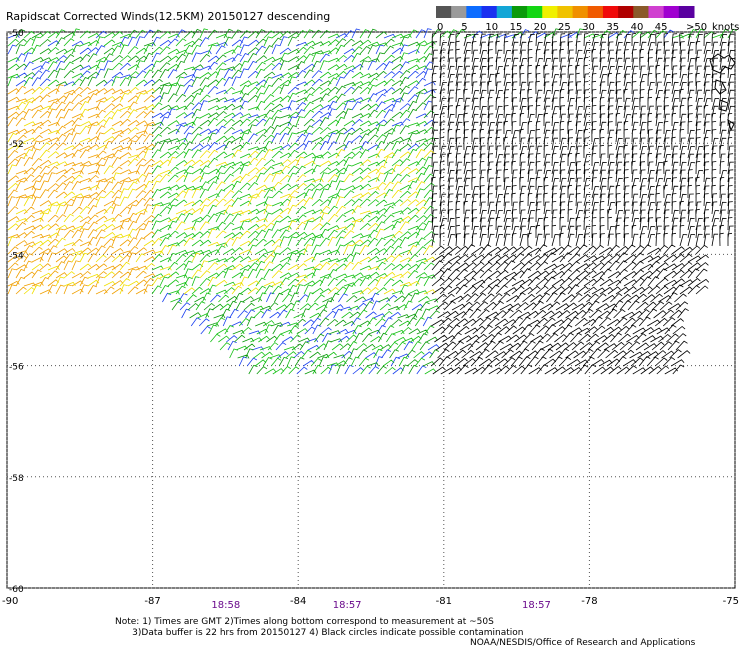 The height and width of the screenshot is (650, 740). What do you see at coordinates (540, 27) in the screenshot?
I see `legend-tick-label: 20` at bounding box center [540, 27].